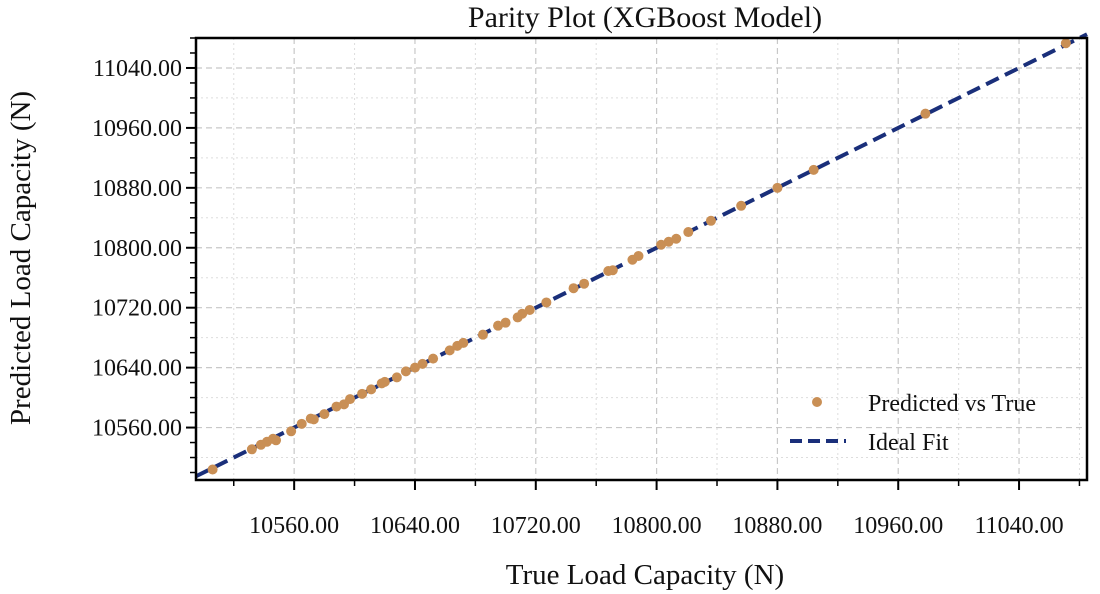 The height and width of the screenshot is (594, 1100). Describe the element at coordinates (536, 526) in the screenshot. I see `x-tick-label: 10720.00` at that location.